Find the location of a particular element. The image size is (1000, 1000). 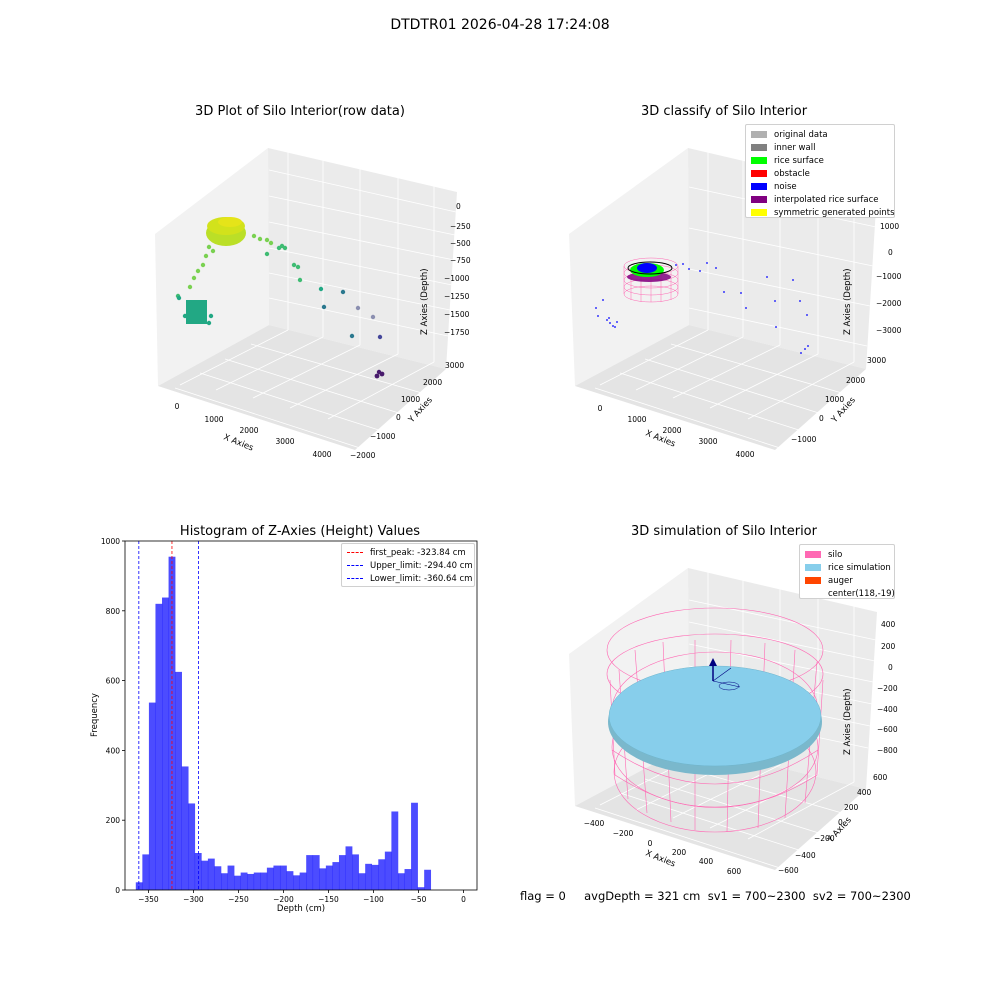

p1-y-tick: 0 is located at coordinates (398, 417).